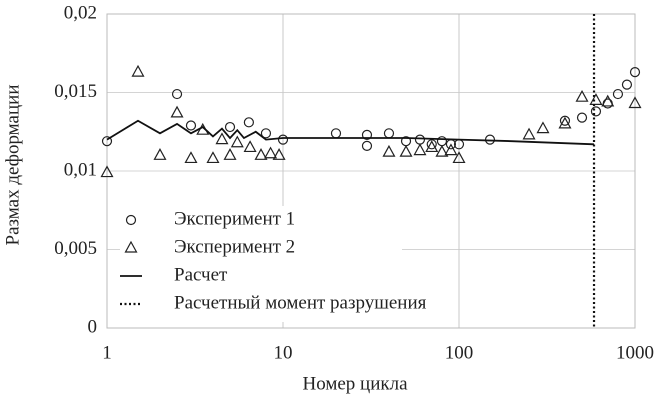  Describe the element at coordinates (75, 248) in the screenshot. I see `y-tick-label: 0,005` at that location.